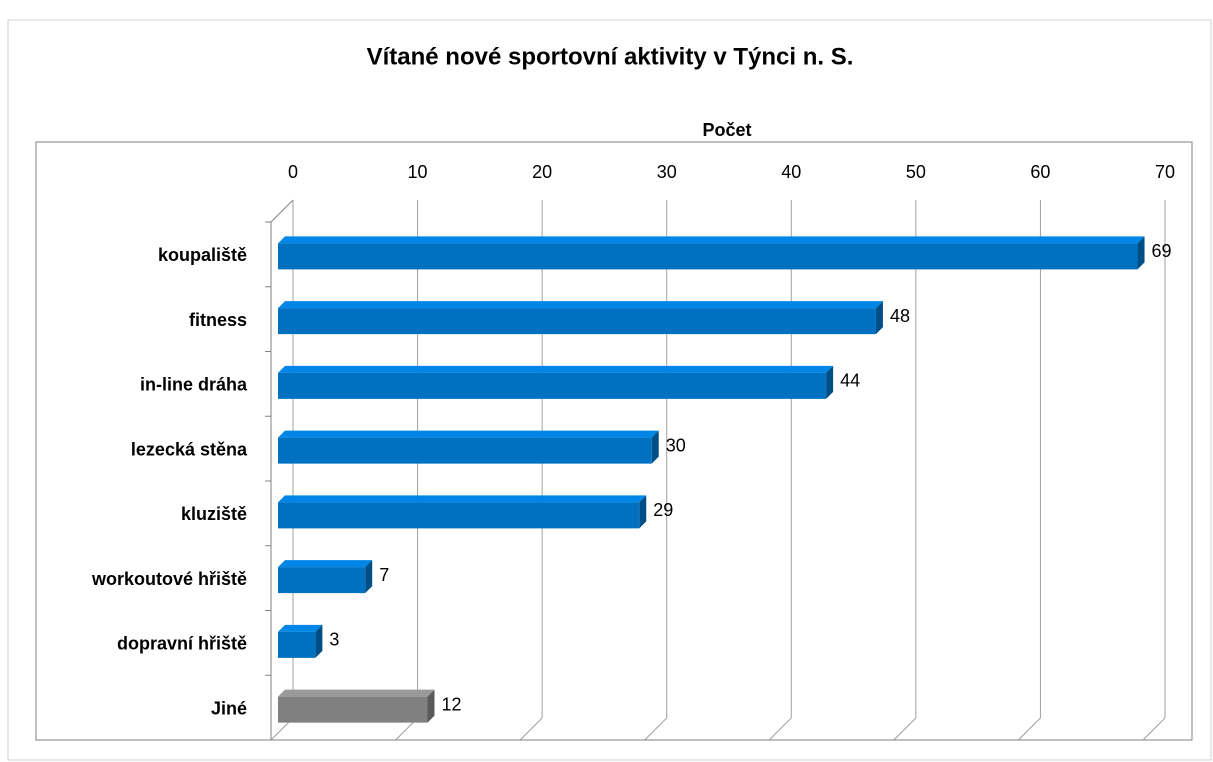 The image size is (1213, 762). What do you see at coordinates (202, 255) in the screenshot?
I see `category-label: koupaliště` at bounding box center [202, 255].